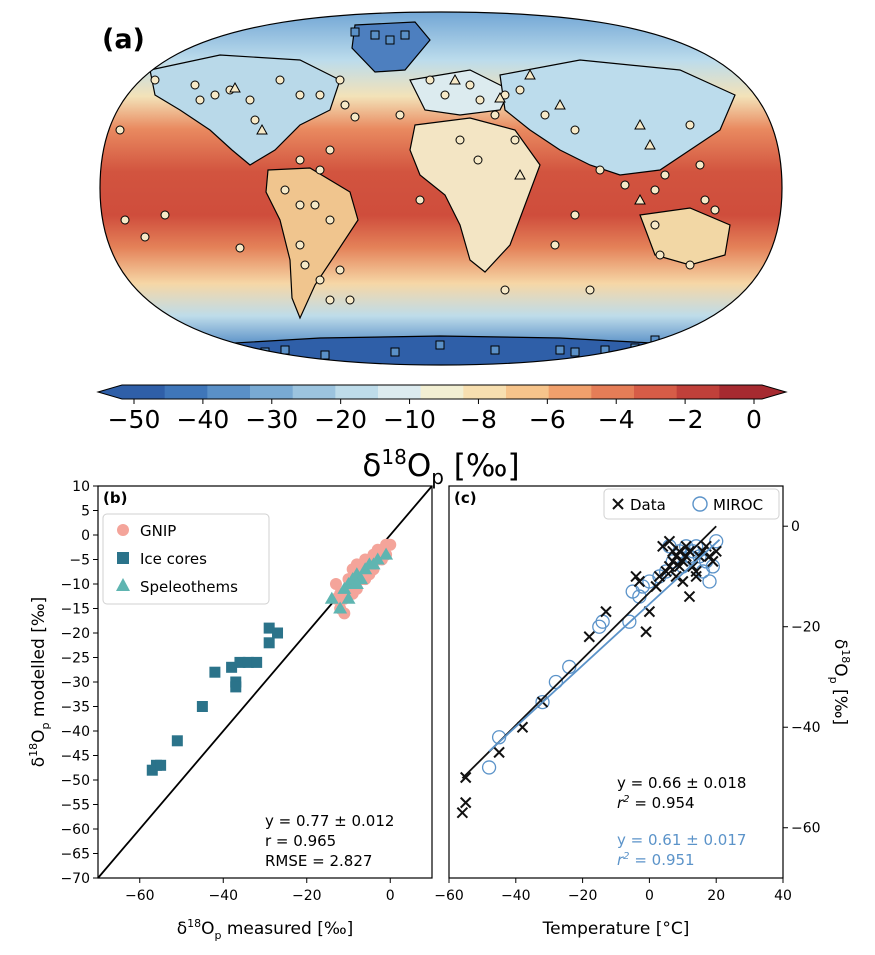  What do you see at coordinates (604, 645) in the screenshot?
I see `miroc-fit-line` at bounding box center [604, 645].